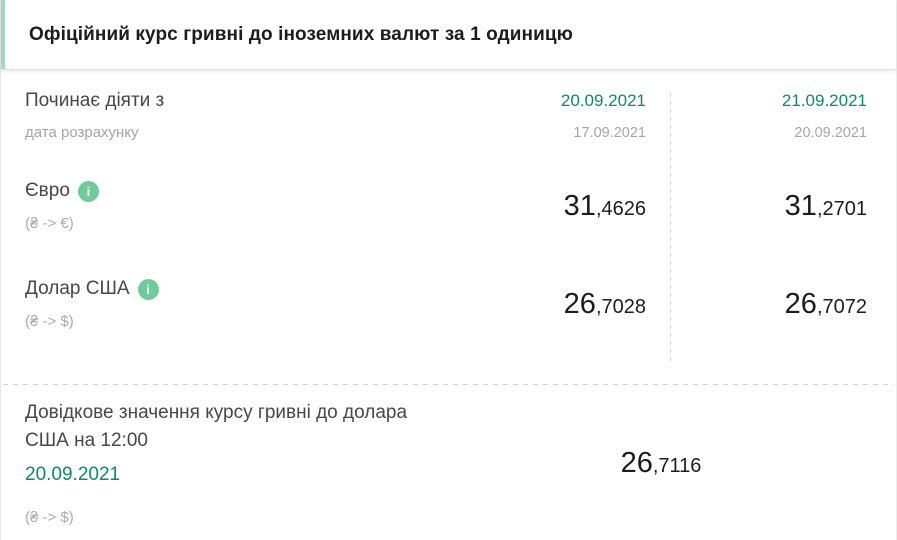 The image size is (897, 540). What do you see at coordinates (446, 304) in the screenshot?
I see `currency-row-usd: Долар США i (₴ -> $) 26,7028 26,7072` at bounding box center [446, 304].